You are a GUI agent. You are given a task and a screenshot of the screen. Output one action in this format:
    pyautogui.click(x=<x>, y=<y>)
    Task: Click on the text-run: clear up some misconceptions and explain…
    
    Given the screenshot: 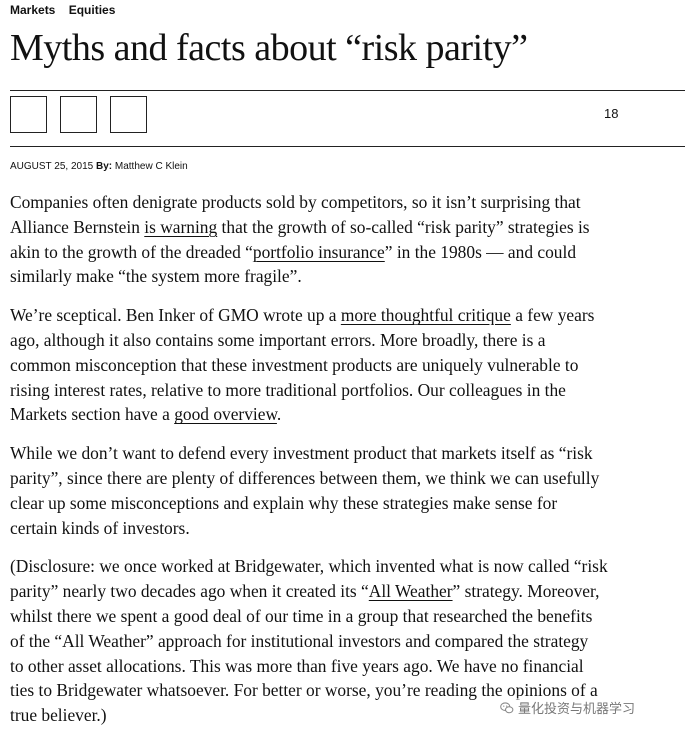 What is the action you would take?
    pyautogui.click(x=284, y=502)
    